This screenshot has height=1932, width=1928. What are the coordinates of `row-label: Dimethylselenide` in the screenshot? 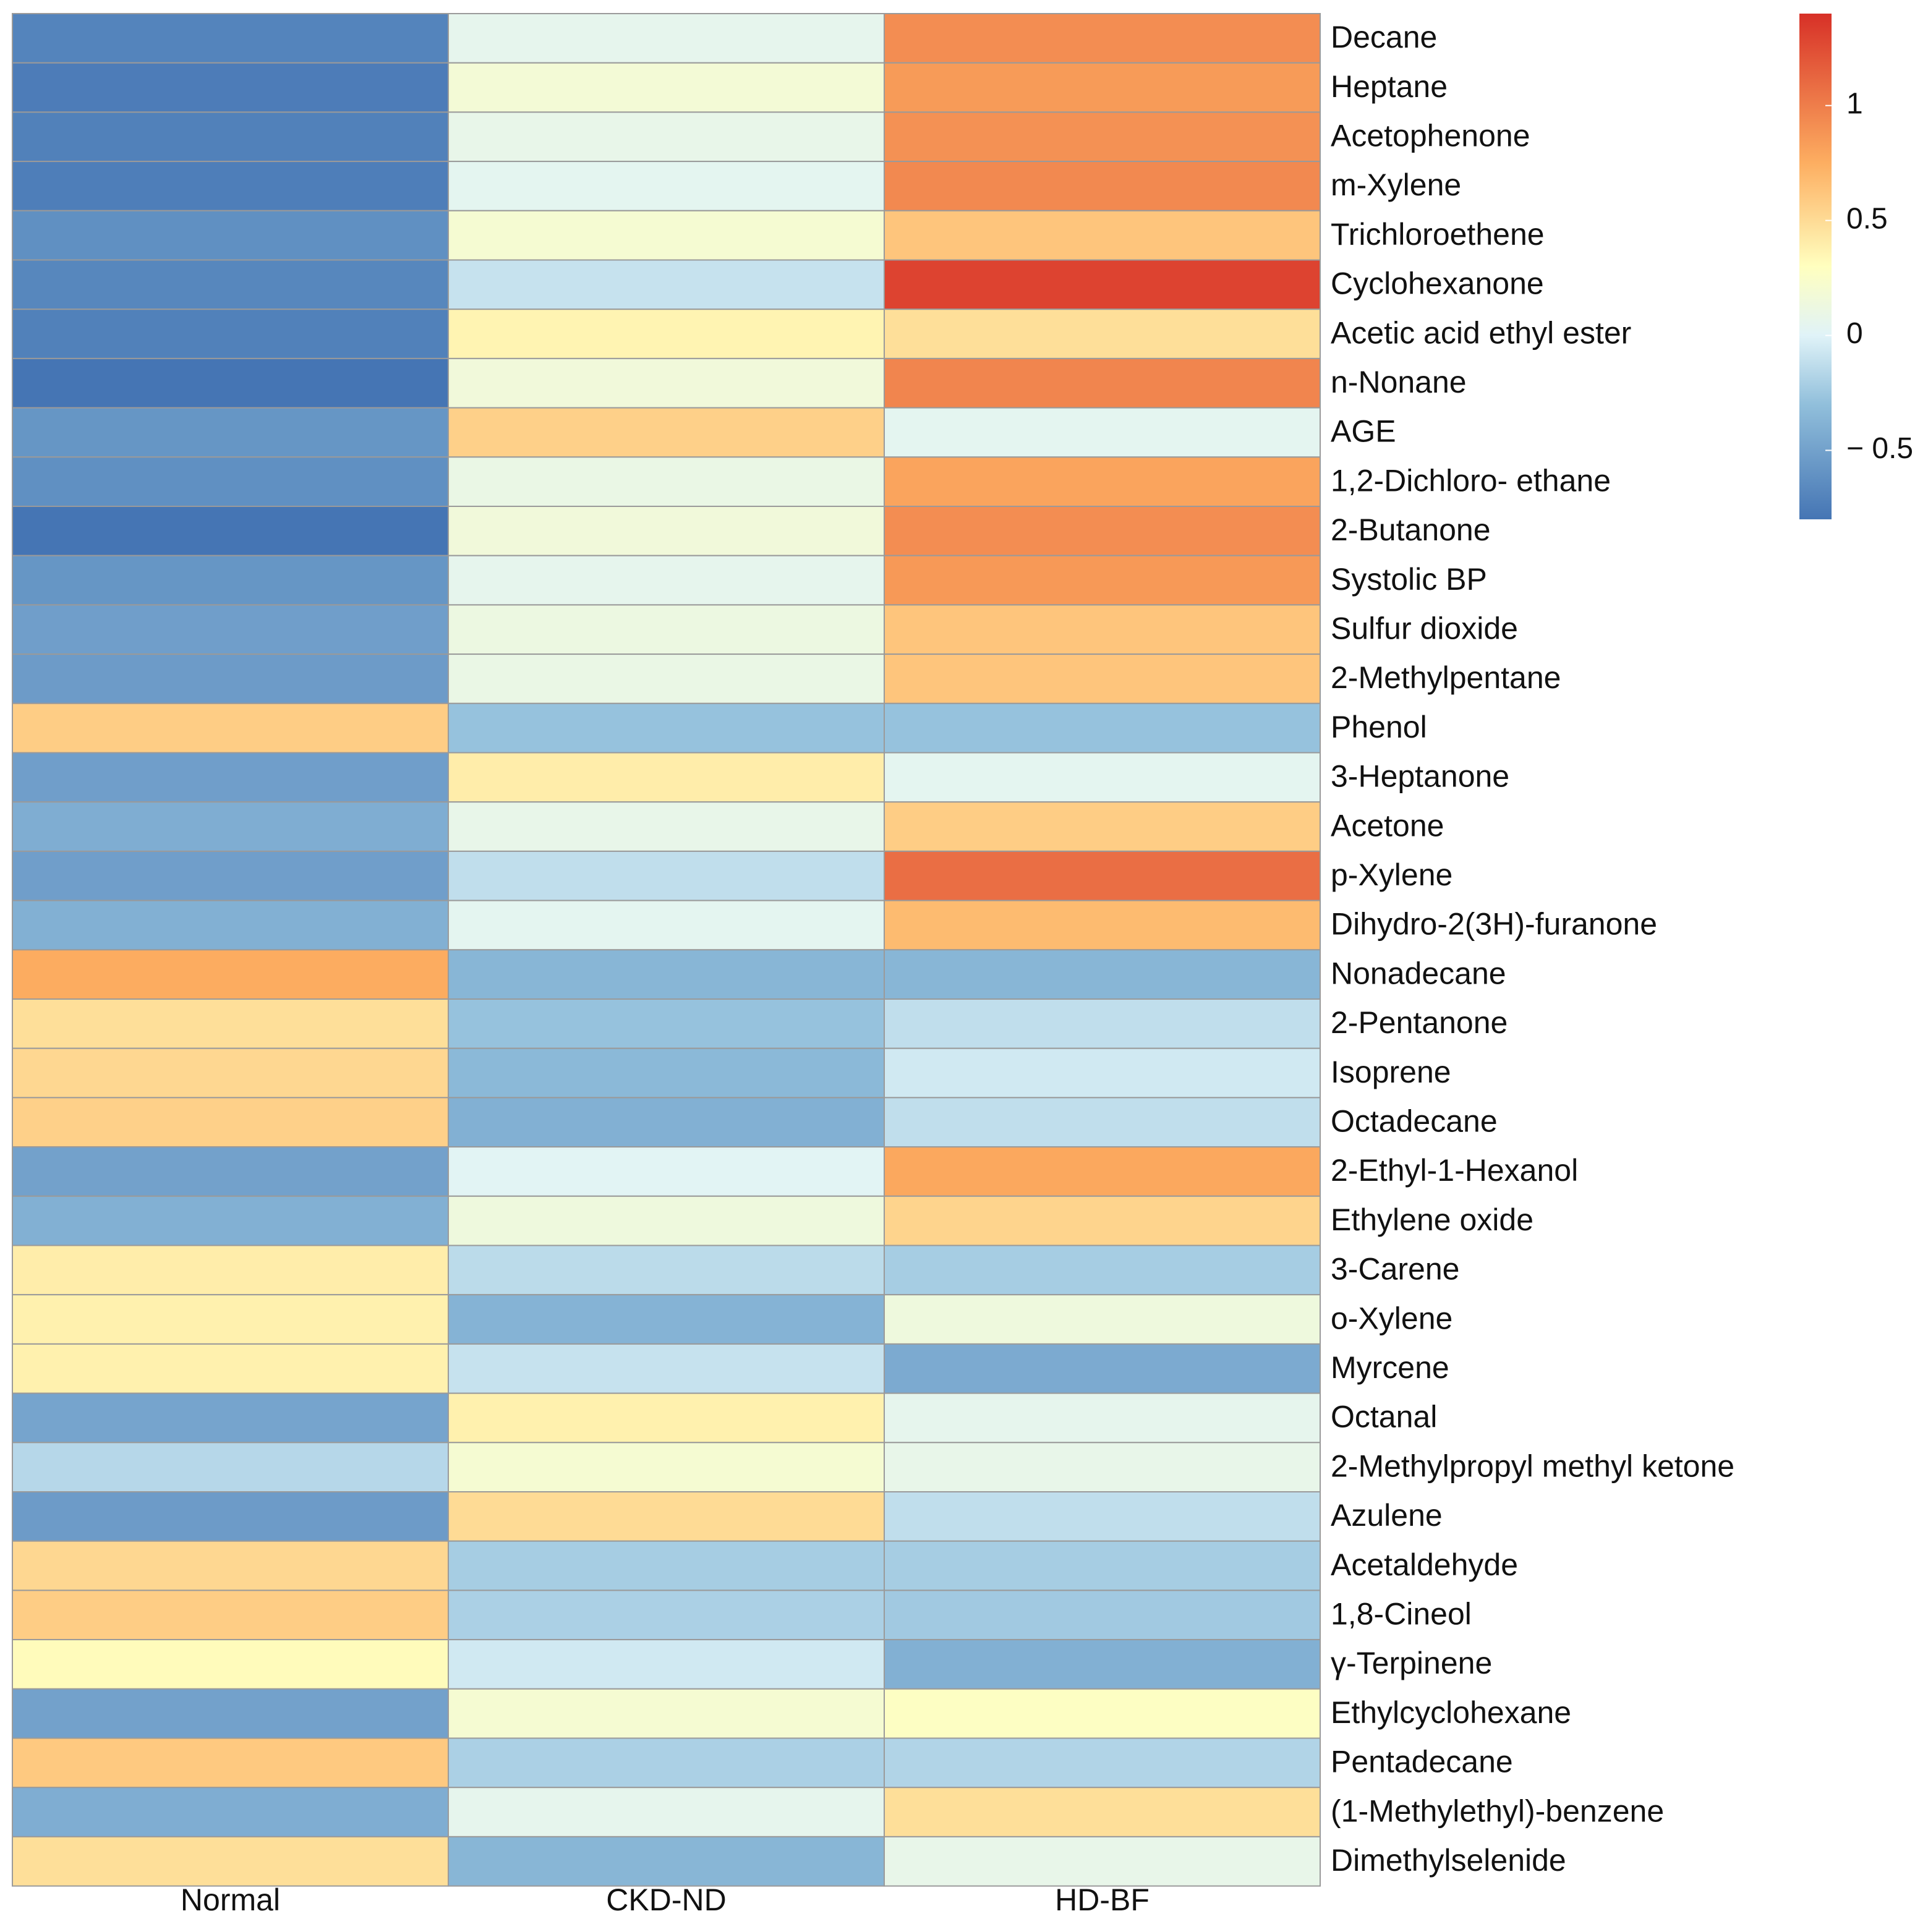 It's located at (1449, 1860).